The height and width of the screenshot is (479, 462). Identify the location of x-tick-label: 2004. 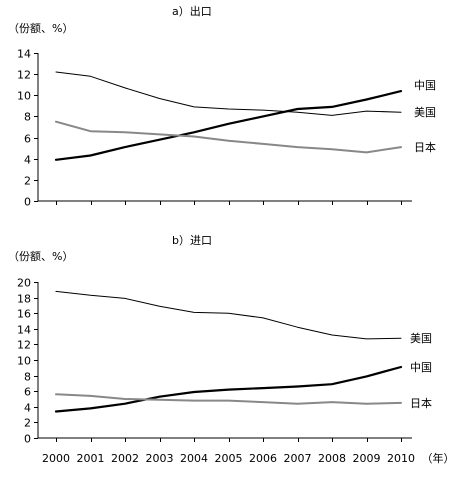
(194, 458).